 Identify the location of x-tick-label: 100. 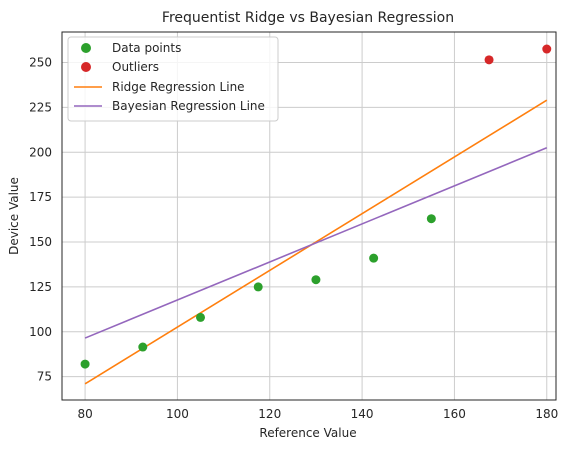
(177, 414).